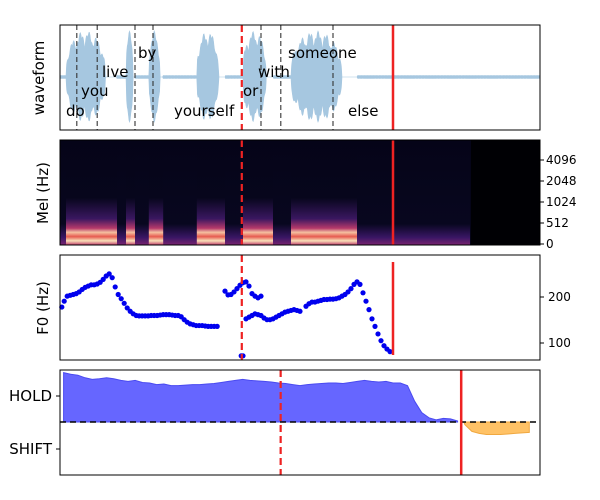 This screenshot has width=600, height=500. Describe the element at coordinates (31, 449) in the screenshot. I see `svg-text: SHIFT` at that location.